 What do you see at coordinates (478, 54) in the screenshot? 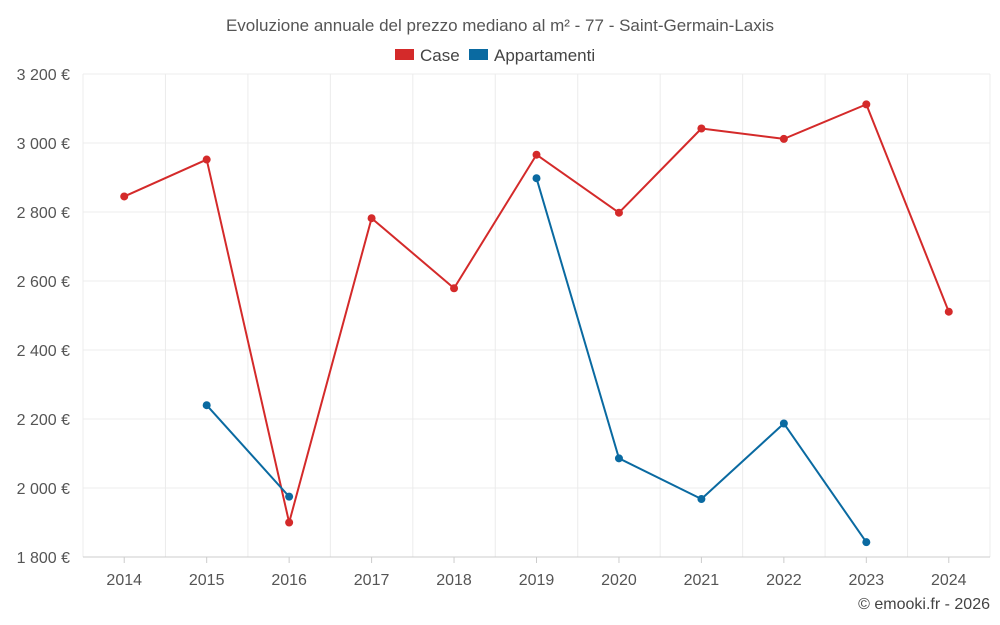
I see `legend-swatch-appartamenti` at bounding box center [478, 54].